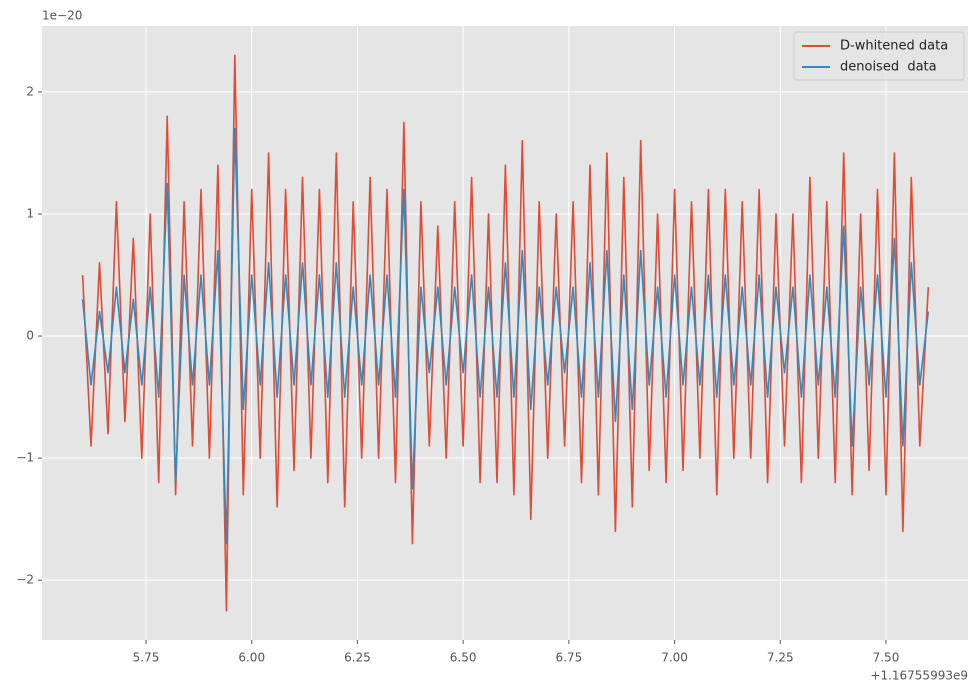  What do you see at coordinates (25, 580) in the screenshot?
I see `y-tick-label: −2` at bounding box center [25, 580].